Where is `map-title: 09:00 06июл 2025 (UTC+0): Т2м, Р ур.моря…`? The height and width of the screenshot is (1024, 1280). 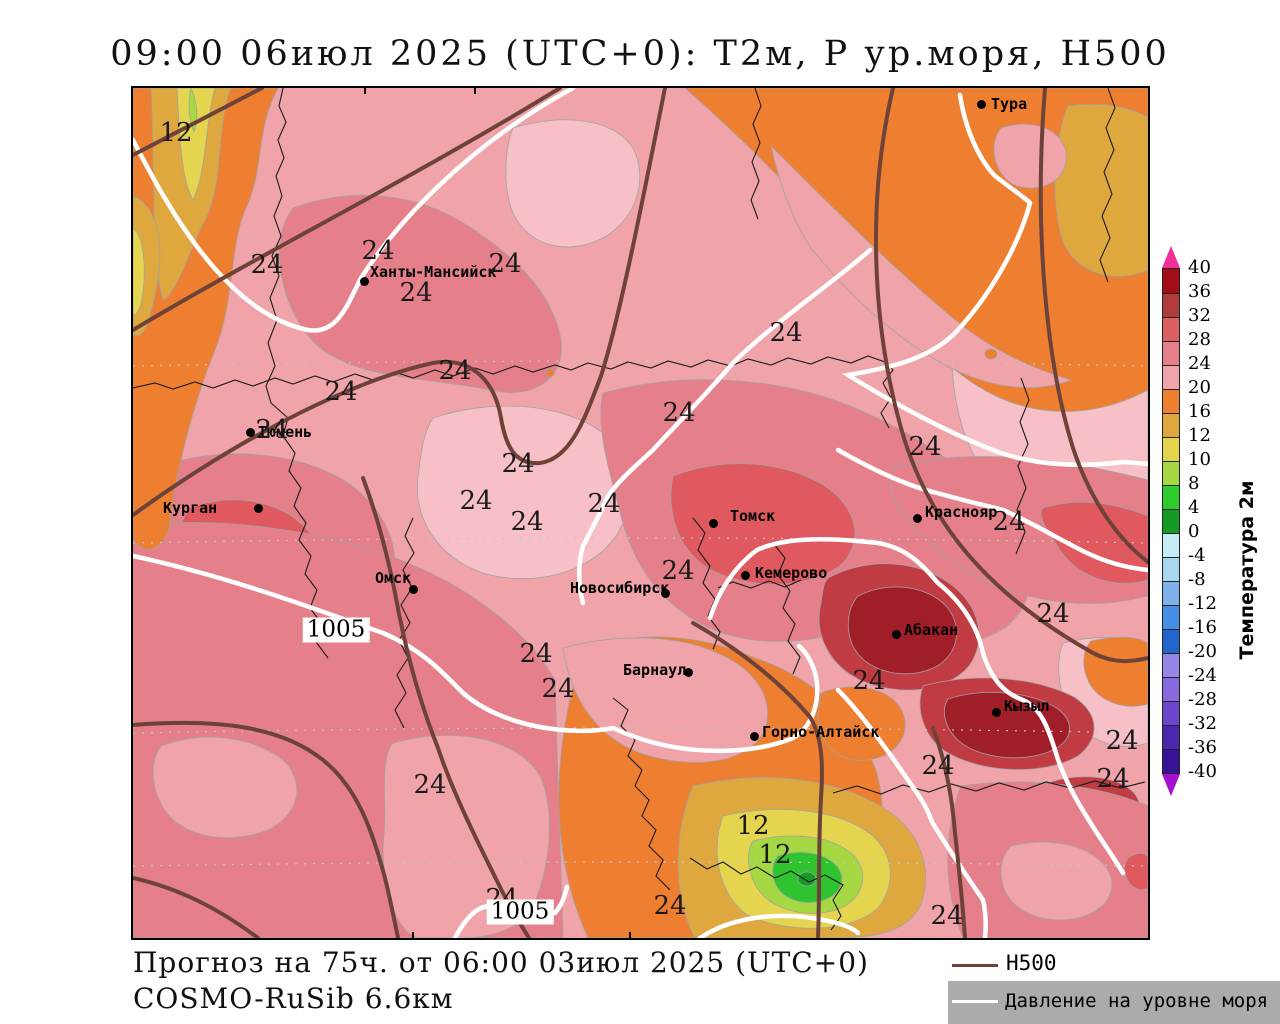
map-title: 09:00 06июл 2025 (UTC+0): Т2м, Р ур.моря… is located at coordinates (640, 54).